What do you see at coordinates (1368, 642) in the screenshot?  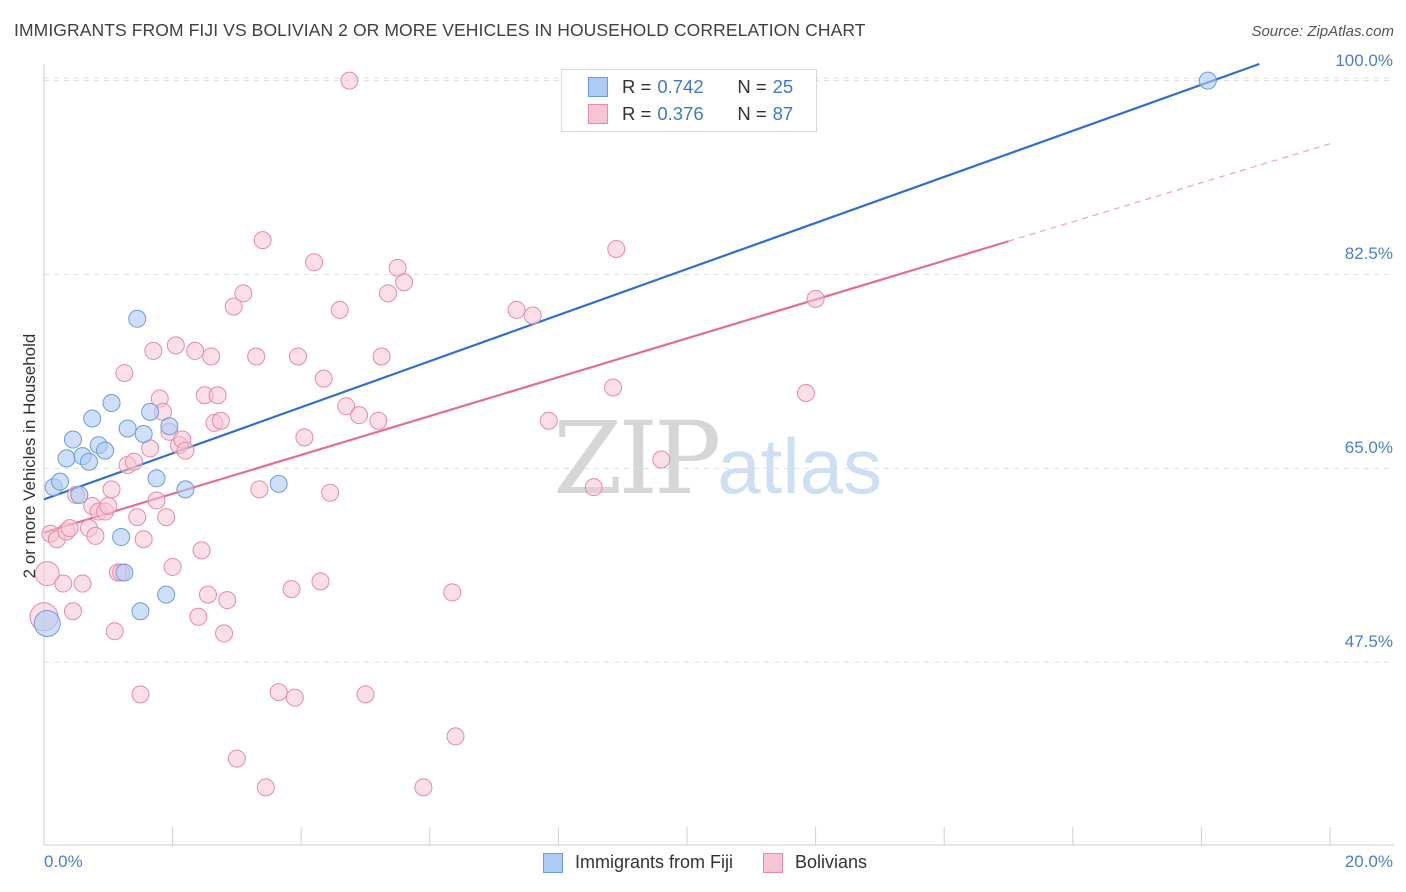 I see `y-tick-label: 47.5%` at bounding box center [1368, 642].